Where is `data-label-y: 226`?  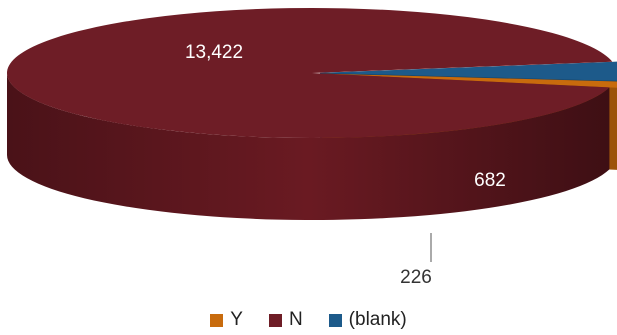
data-label-y: 226 is located at coordinates (416, 277).